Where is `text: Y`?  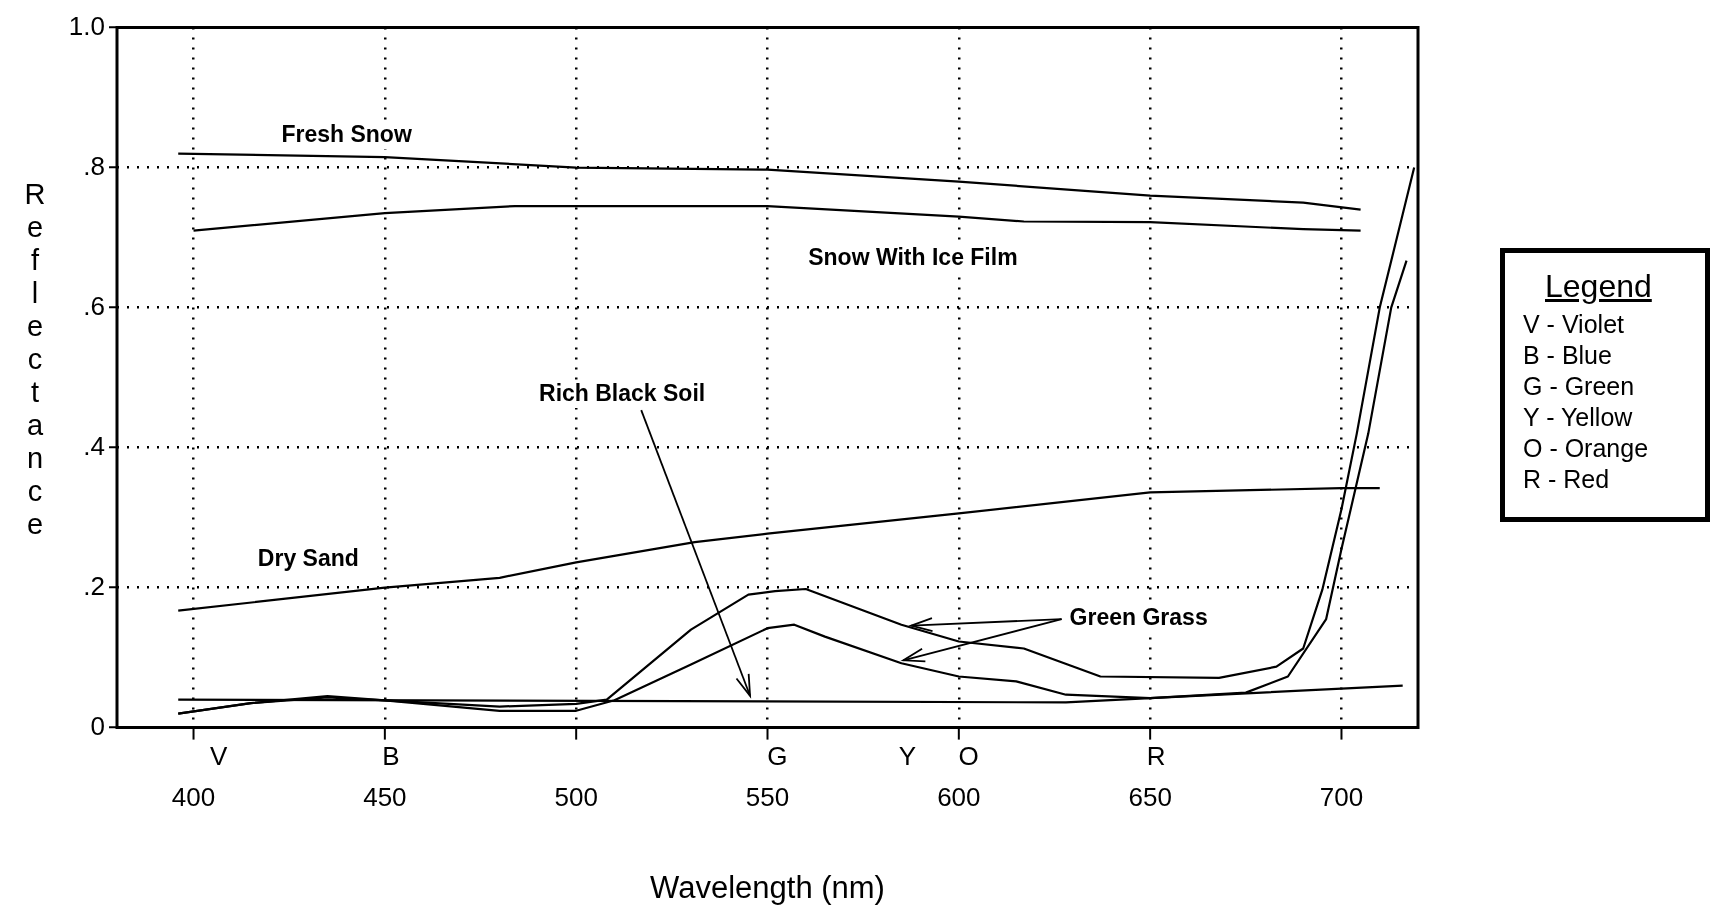
text: Y is located at coordinates (907, 755).